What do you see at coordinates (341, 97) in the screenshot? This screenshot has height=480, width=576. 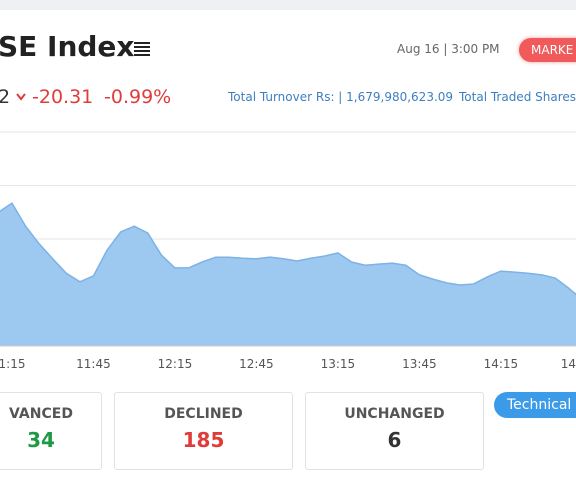 I see `turnover: Total Turnover Rs: | 1,679,980,623.09` at bounding box center [341, 97].